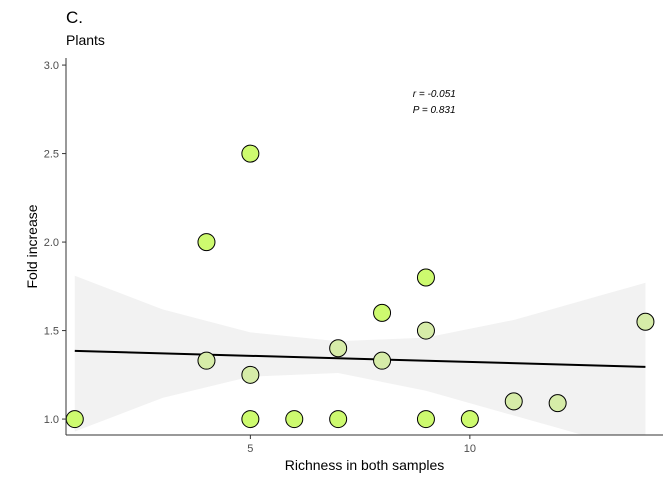  I want to click on x-tick-label: 10, so click(470, 449).